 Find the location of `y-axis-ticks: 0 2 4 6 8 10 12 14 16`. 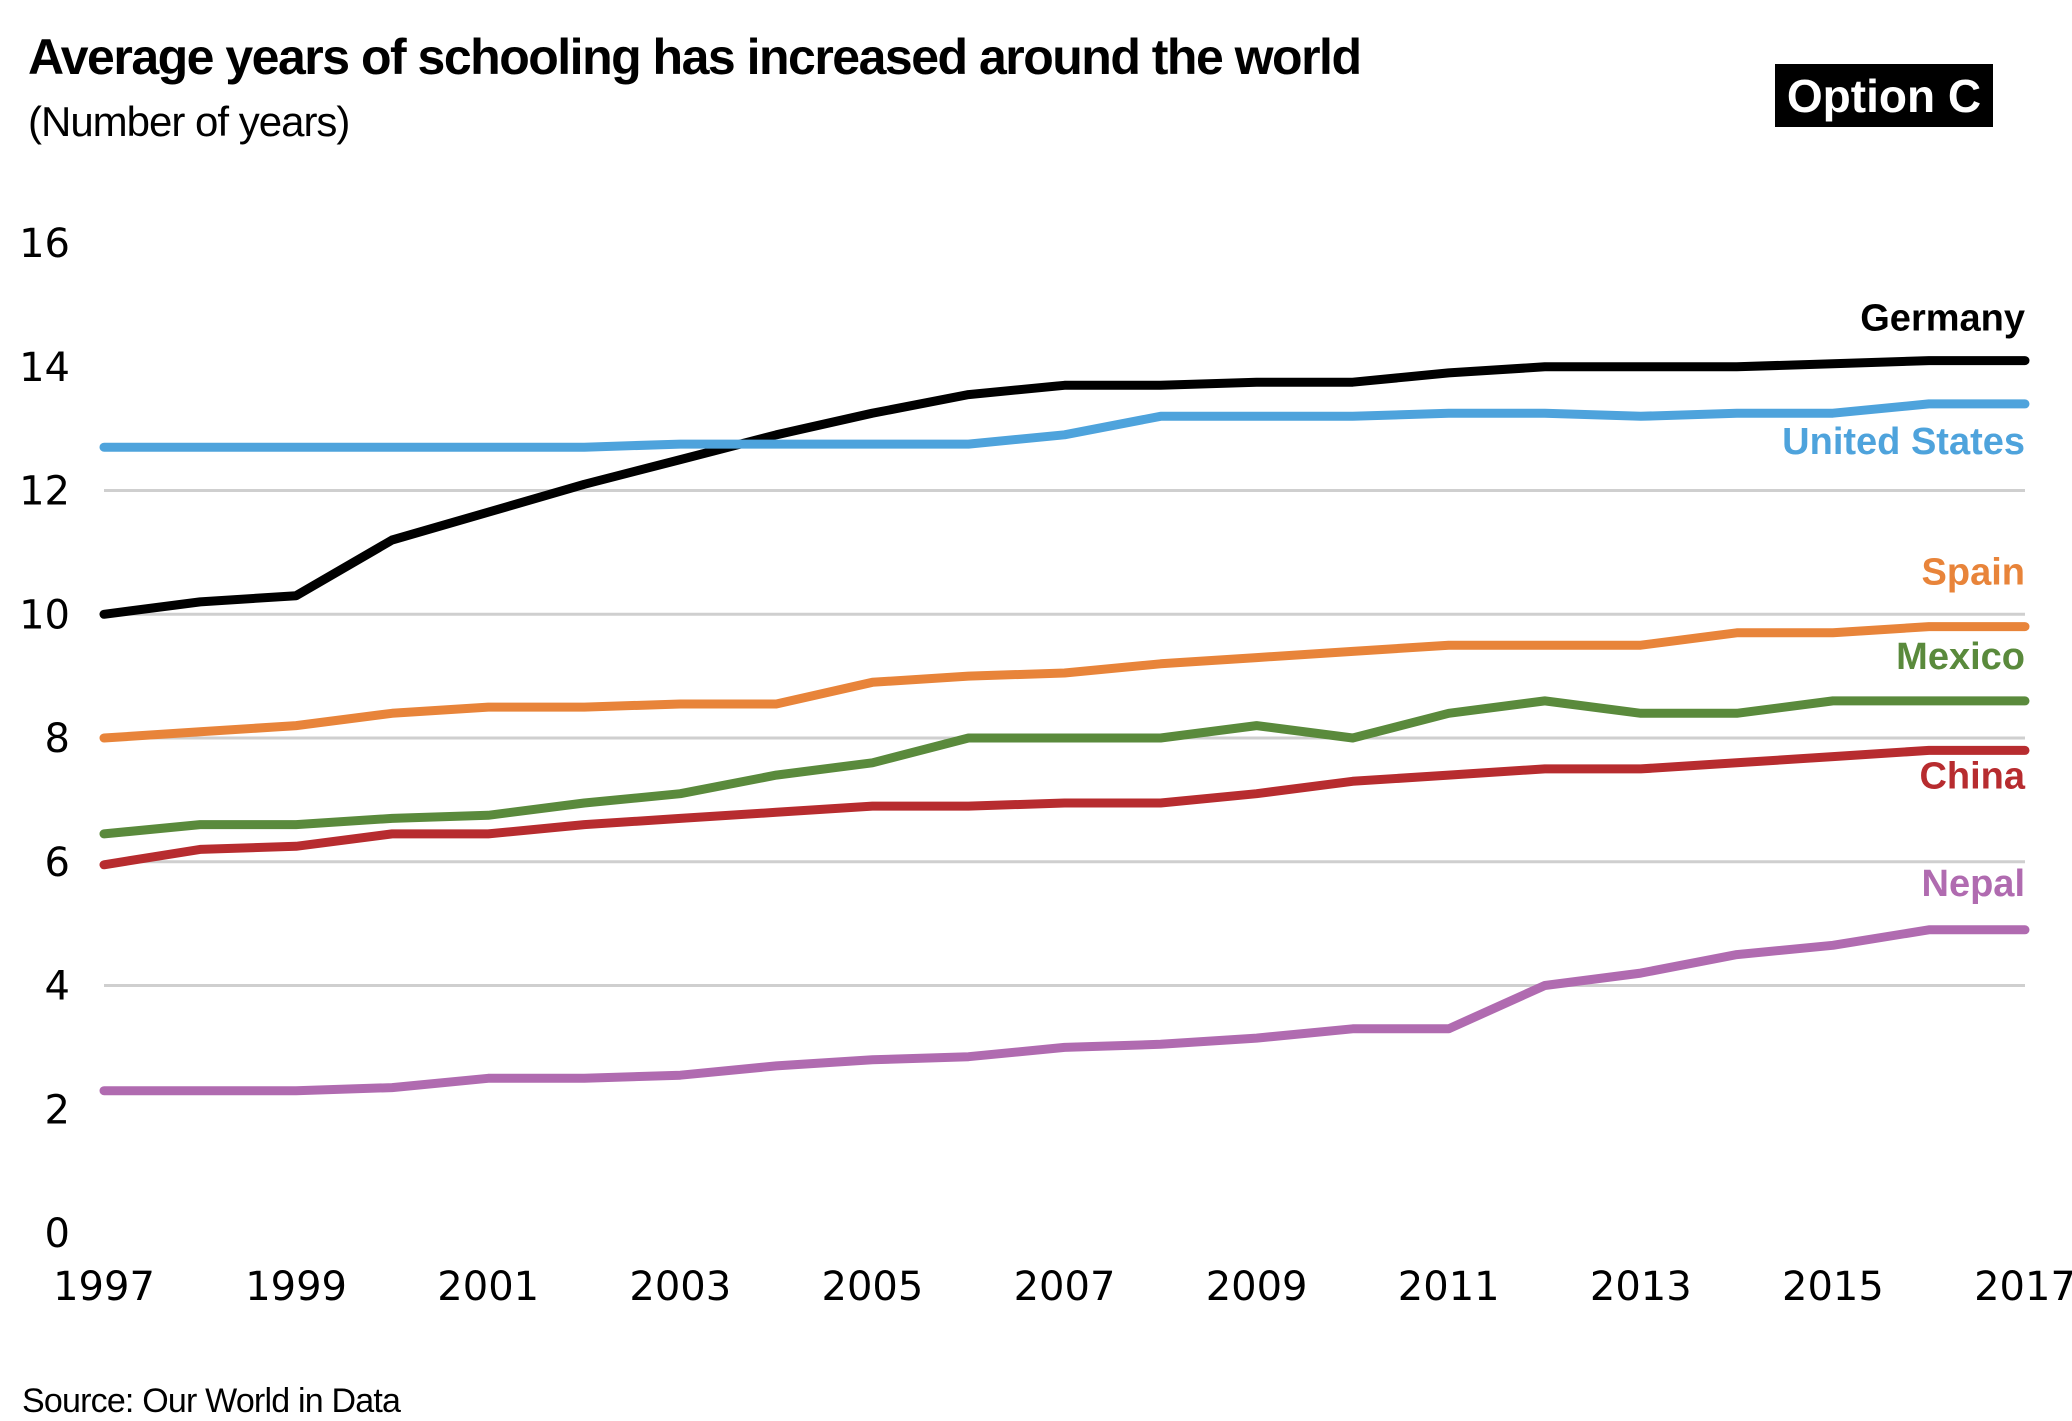

y-axis-ticks: 0 2 4 6 8 10 12 14 16 is located at coordinates (44, 739).